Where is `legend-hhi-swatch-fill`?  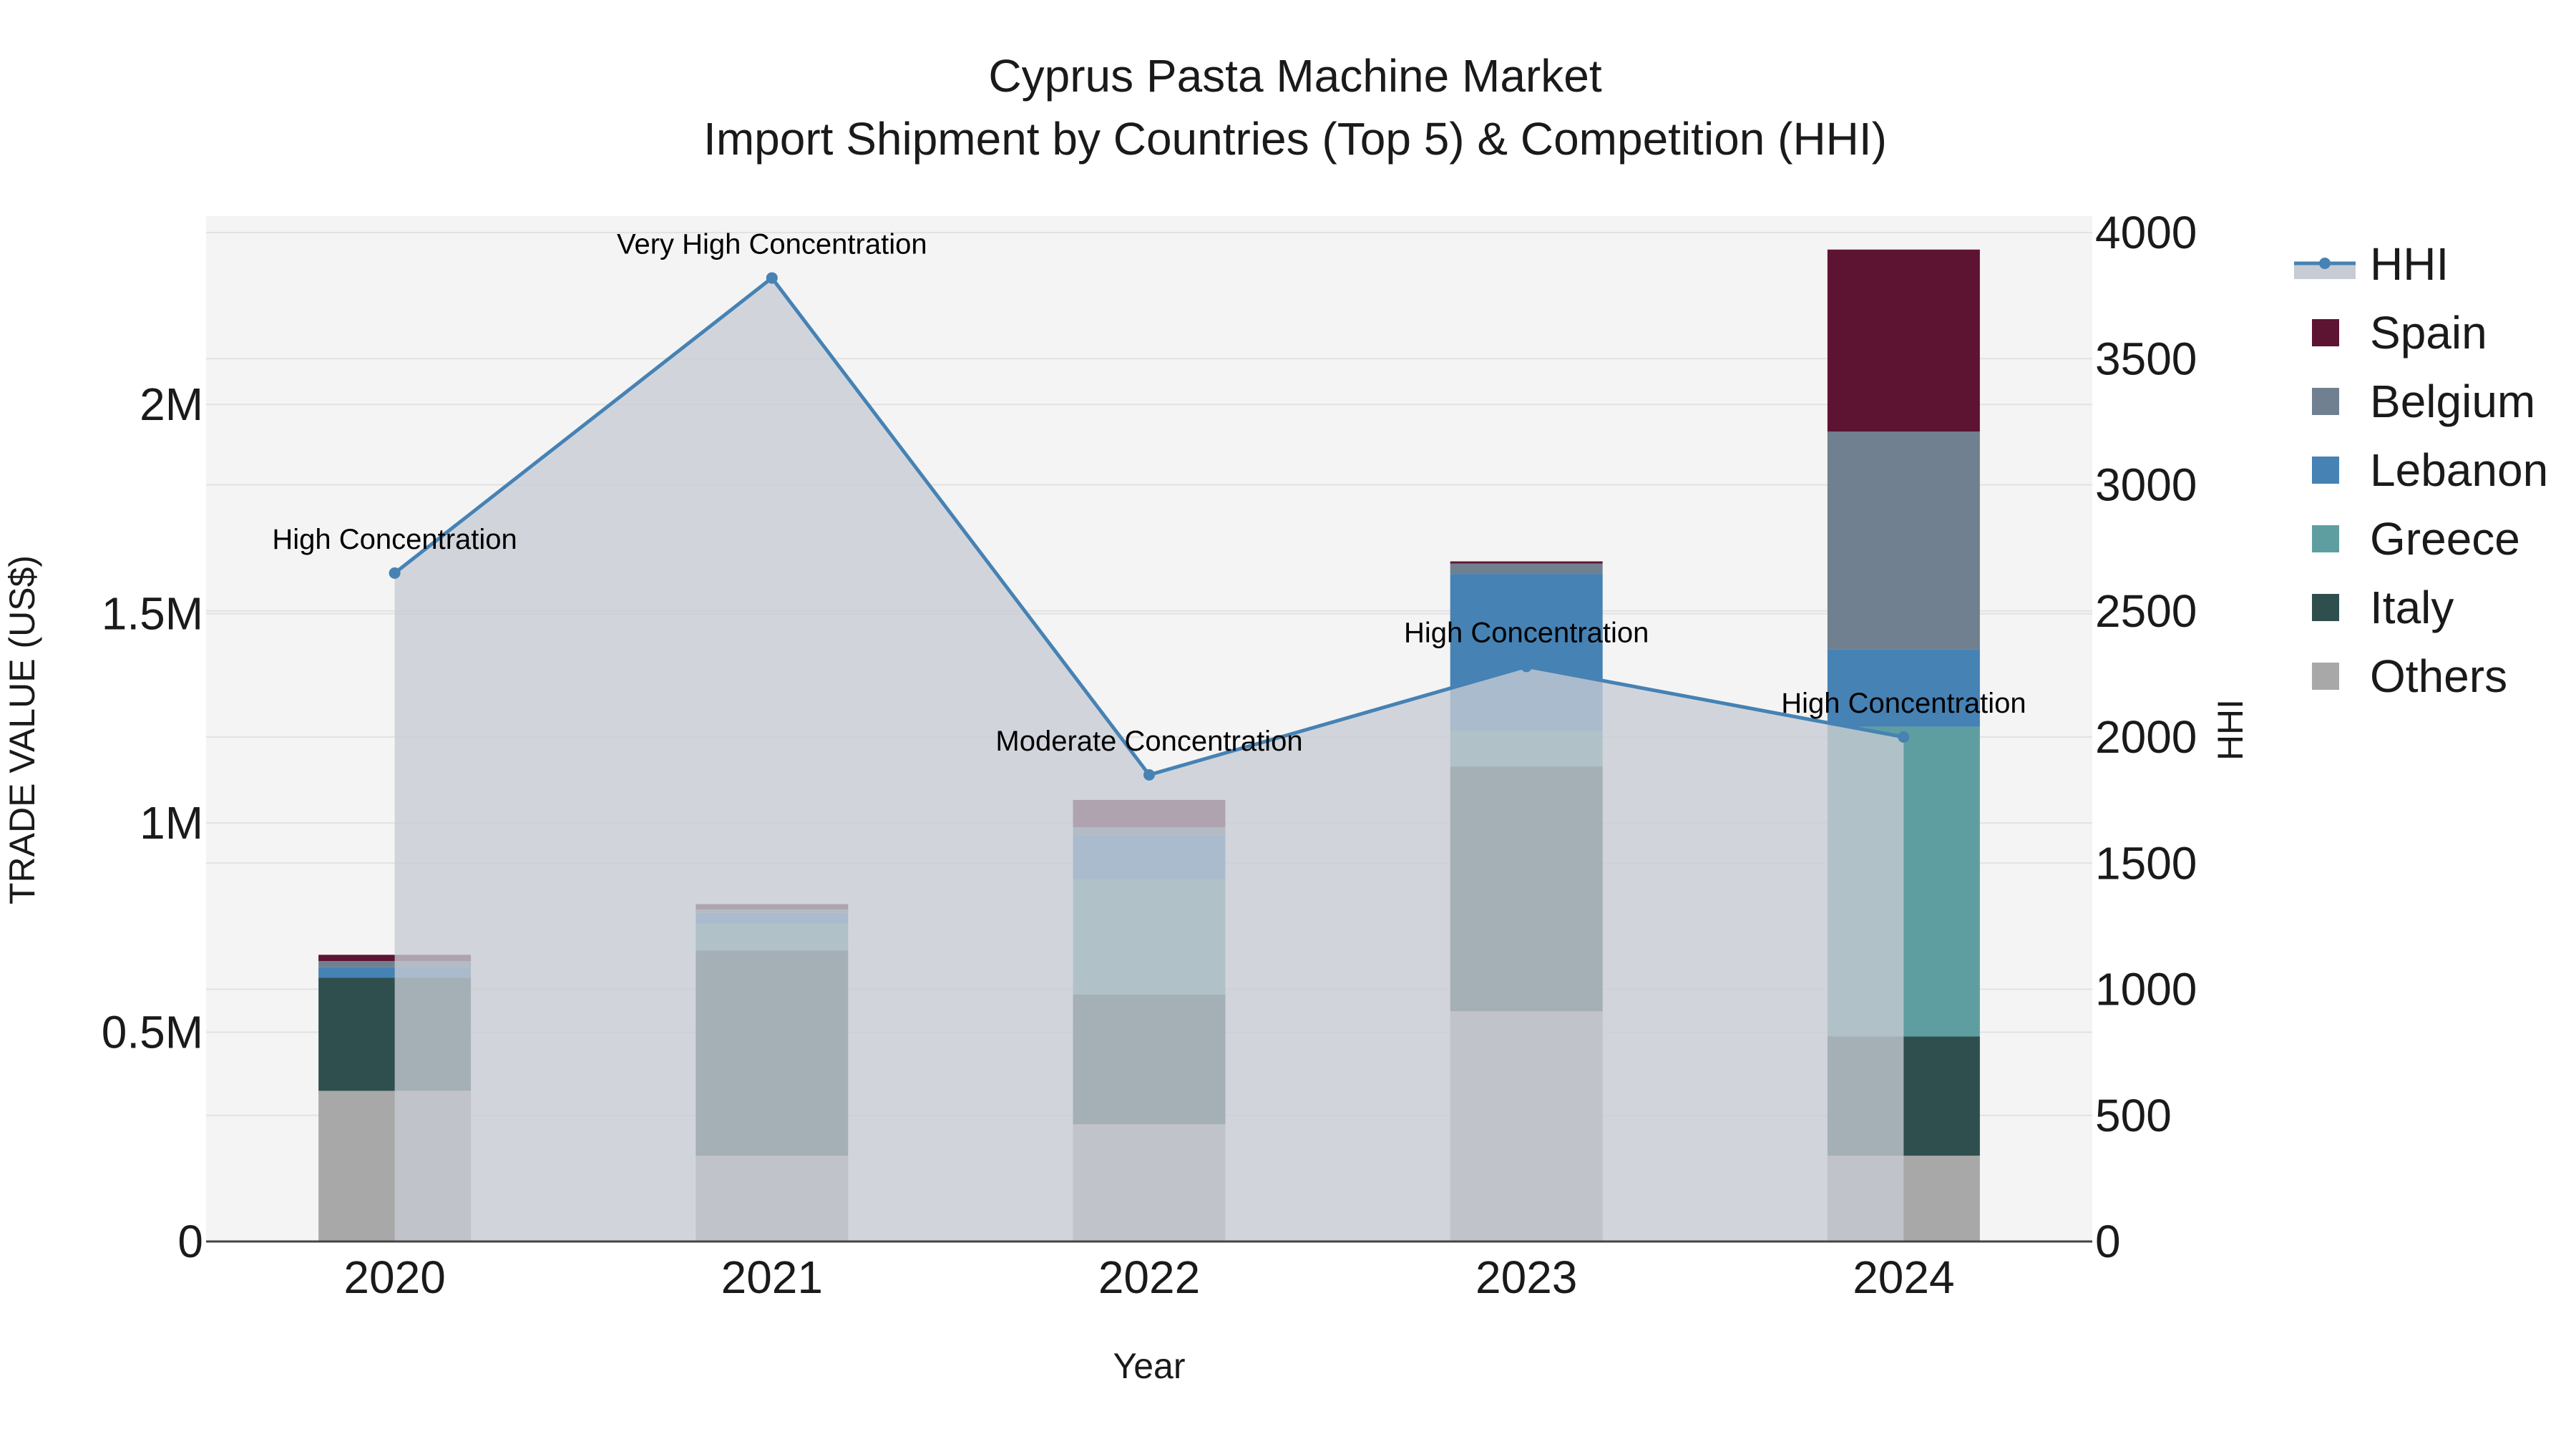
legend-hhi-swatch-fill is located at coordinates (2325, 271).